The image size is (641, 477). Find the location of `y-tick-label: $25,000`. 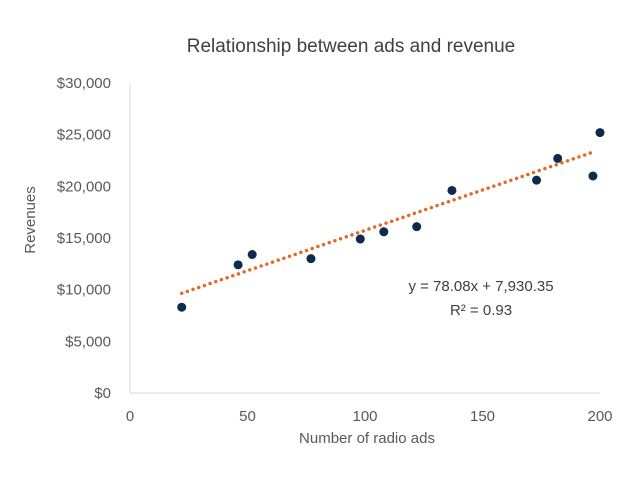

y-tick-label: $25,000 is located at coordinates (84, 135).